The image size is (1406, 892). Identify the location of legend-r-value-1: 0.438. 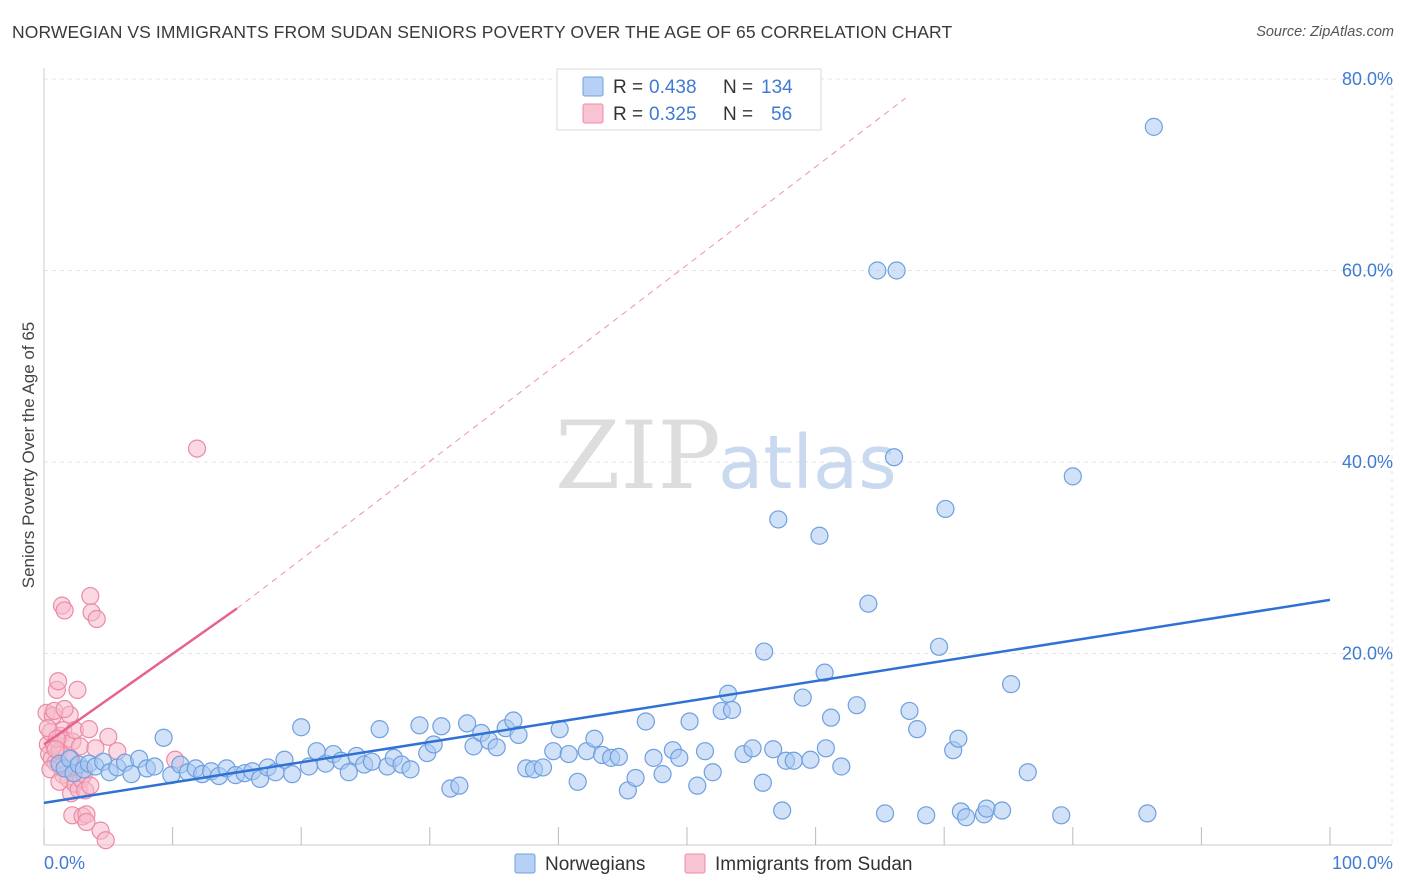
(673, 87).